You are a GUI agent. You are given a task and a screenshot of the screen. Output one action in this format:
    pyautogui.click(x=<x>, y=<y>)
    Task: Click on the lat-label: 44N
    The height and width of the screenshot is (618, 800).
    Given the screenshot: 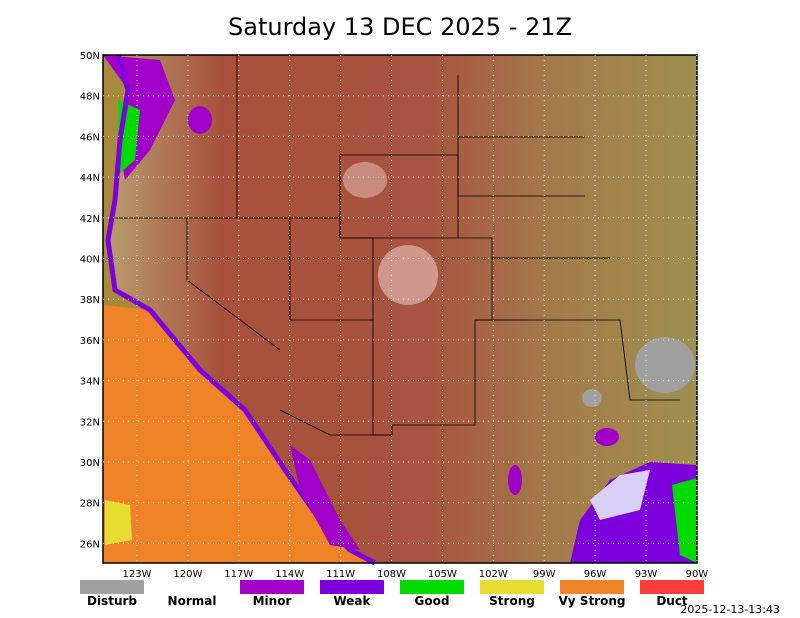 What is the action you would take?
    pyautogui.click(x=90, y=178)
    